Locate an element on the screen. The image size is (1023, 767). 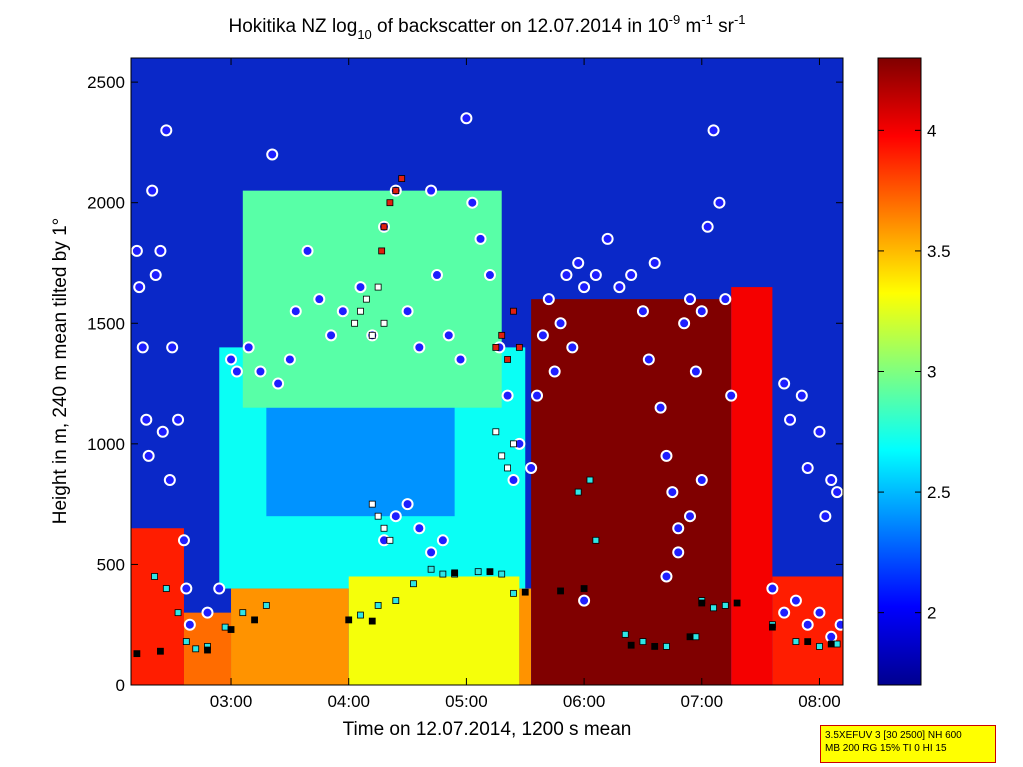
x-tick-label-1: 04:00 is located at coordinates (348, 701).